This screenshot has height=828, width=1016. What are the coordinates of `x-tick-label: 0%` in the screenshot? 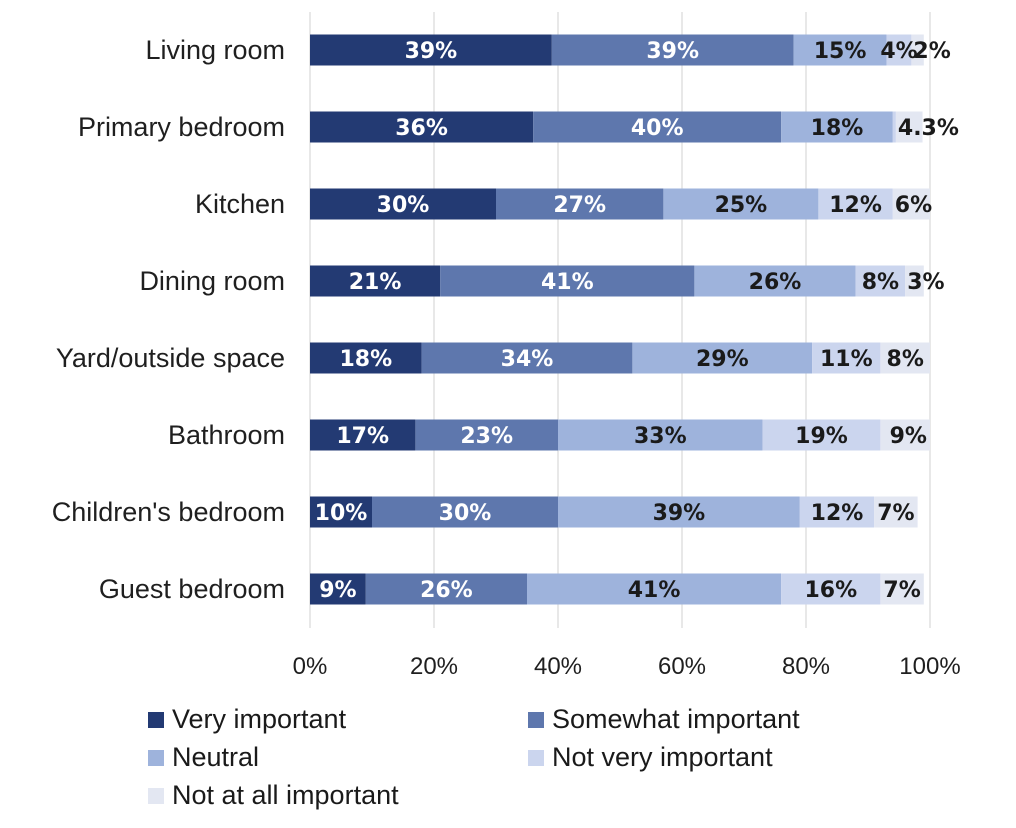 It's located at (310, 666).